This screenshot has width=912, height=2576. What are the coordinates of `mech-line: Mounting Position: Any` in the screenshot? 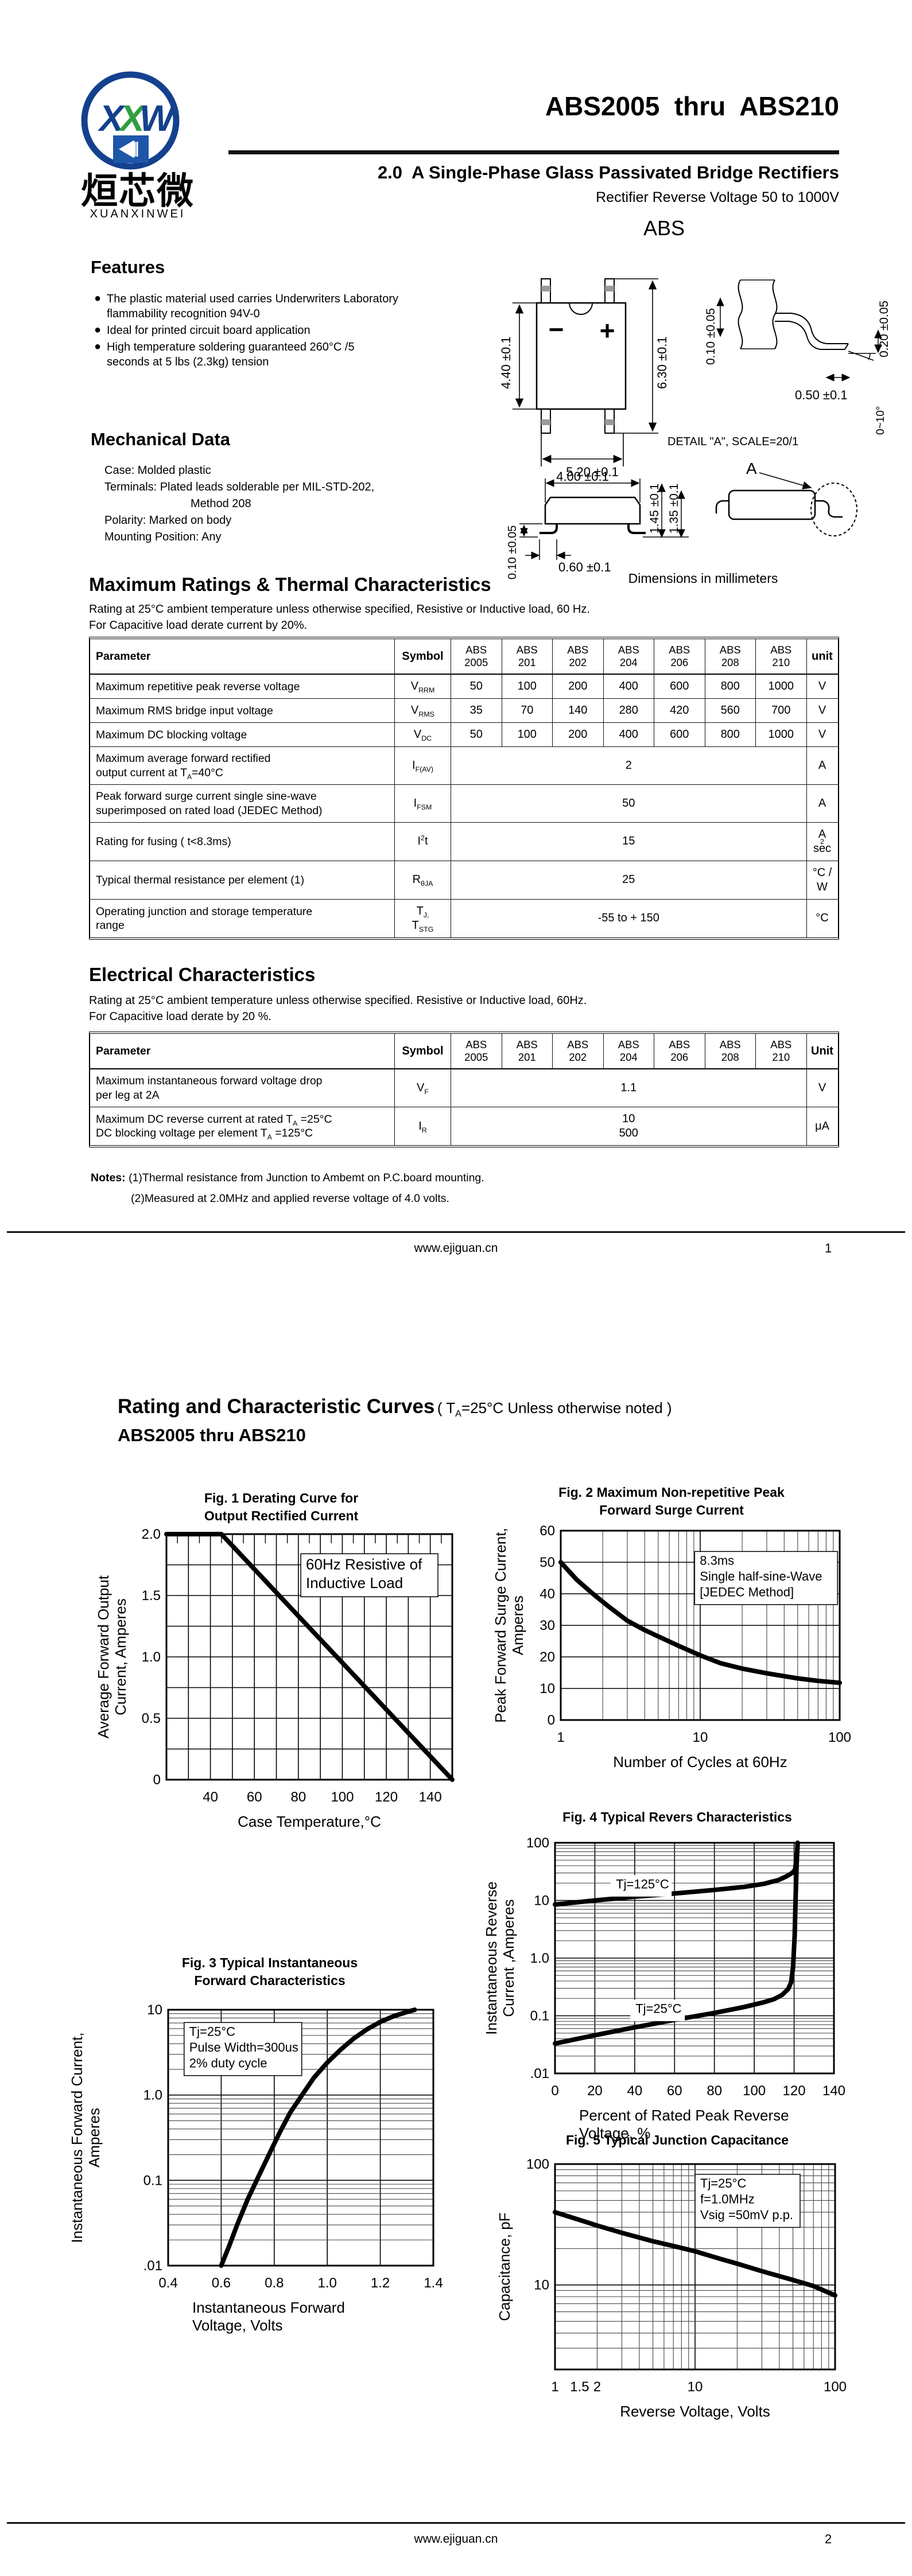 It's located at (163, 537).